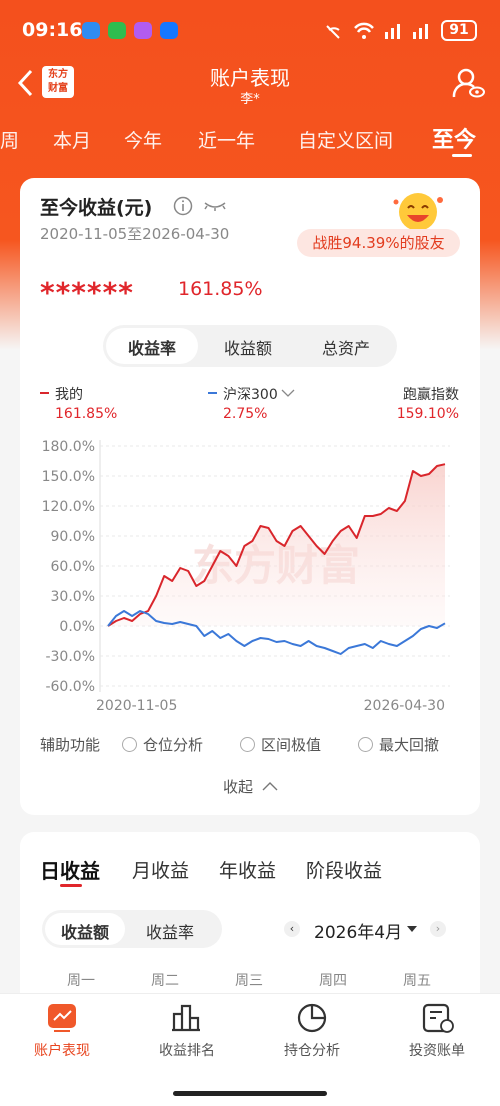 This screenshot has width=500, height=1106. Describe the element at coordinates (58, 82) in the screenshot. I see `logo: 东方 财富` at that location.